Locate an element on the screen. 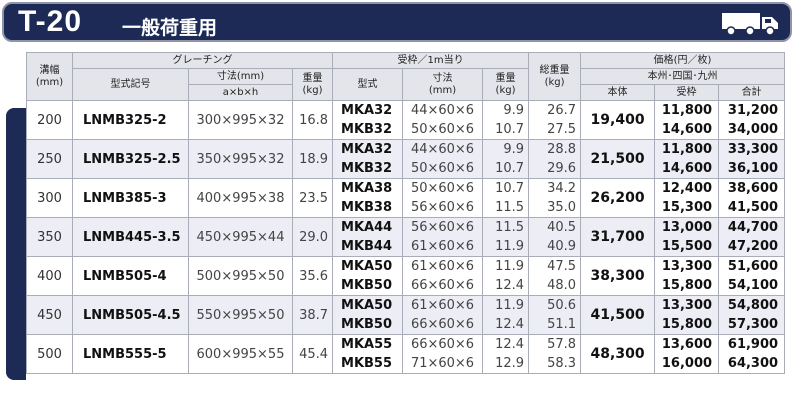  cell-width: 350 is located at coordinates (49, 237).